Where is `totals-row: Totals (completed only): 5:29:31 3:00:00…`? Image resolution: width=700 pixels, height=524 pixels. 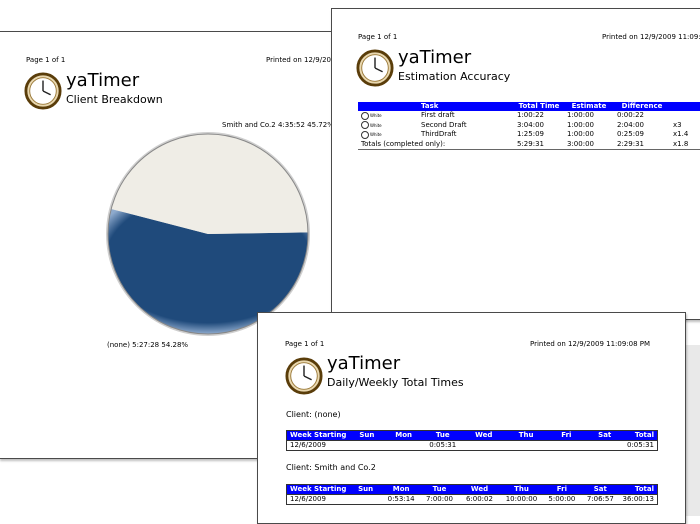 totals-row: Totals (completed only): 5:29:31 3:00:00… is located at coordinates (525, 143).